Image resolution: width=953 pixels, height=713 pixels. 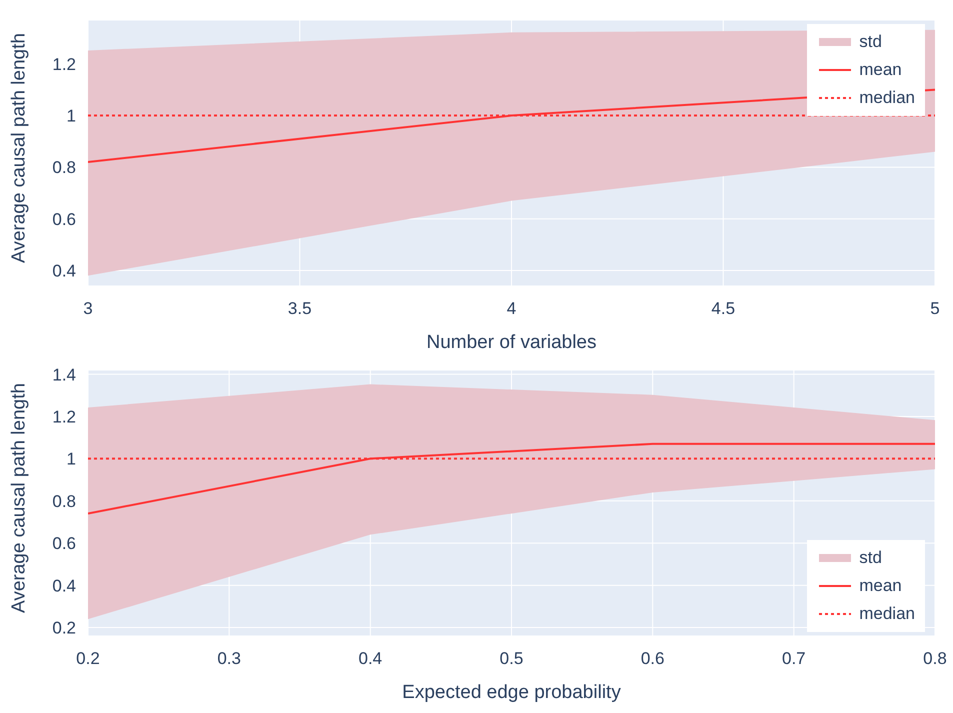 What do you see at coordinates (511, 308) in the screenshot?
I see `x-tick-label: 4` at bounding box center [511, 308].